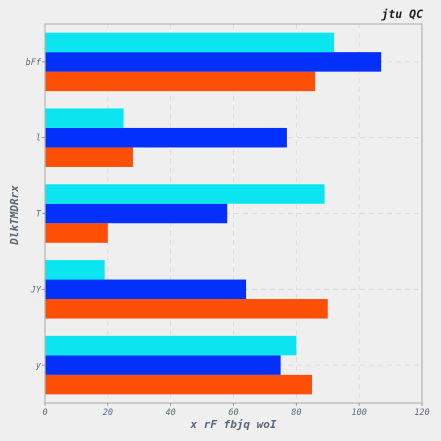 This screenshot has height=441, width=441. Describe the element at coordinates (36, 290) in the screenshot. I see `y-tick-label: JY` at that location.